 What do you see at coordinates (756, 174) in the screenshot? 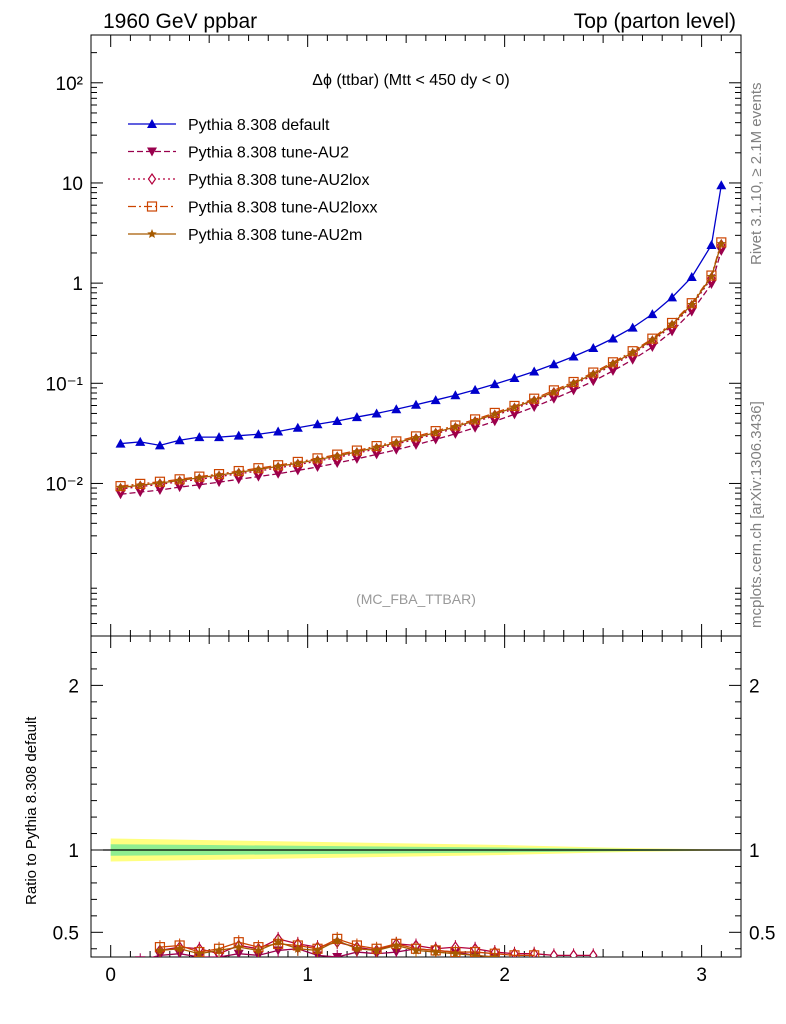
I see `rivet-label: Rivet 3.1.10, ≥ 2.1M events` at bounding box center [756, 174].